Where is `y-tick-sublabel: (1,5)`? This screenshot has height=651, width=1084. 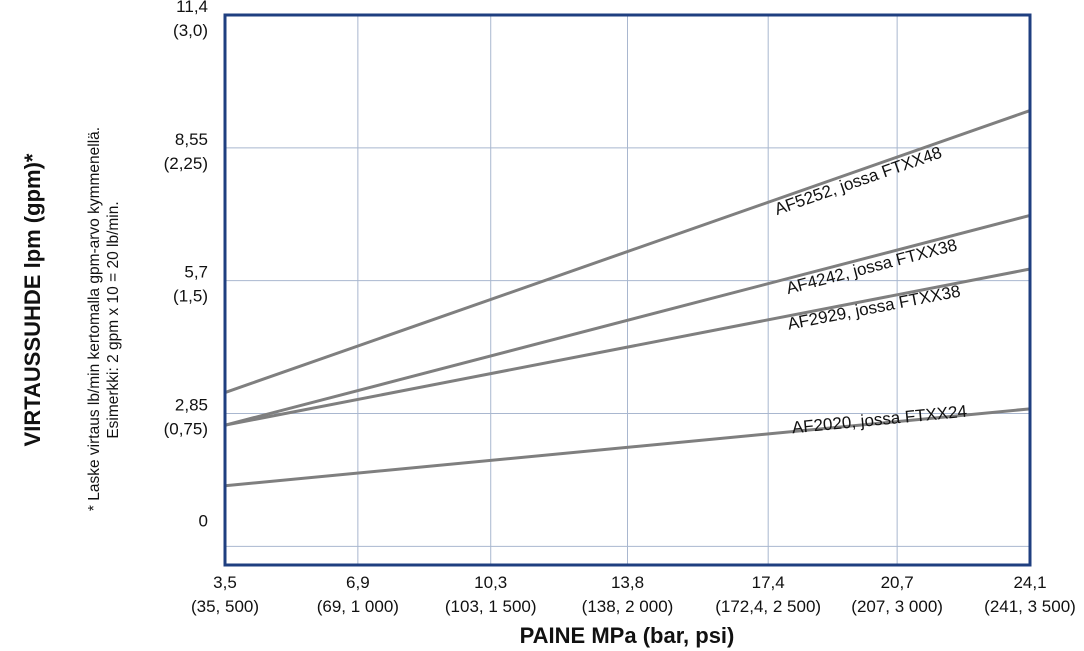
y-tick-sublabel: (1,5) is located at coordinates (190, 296).